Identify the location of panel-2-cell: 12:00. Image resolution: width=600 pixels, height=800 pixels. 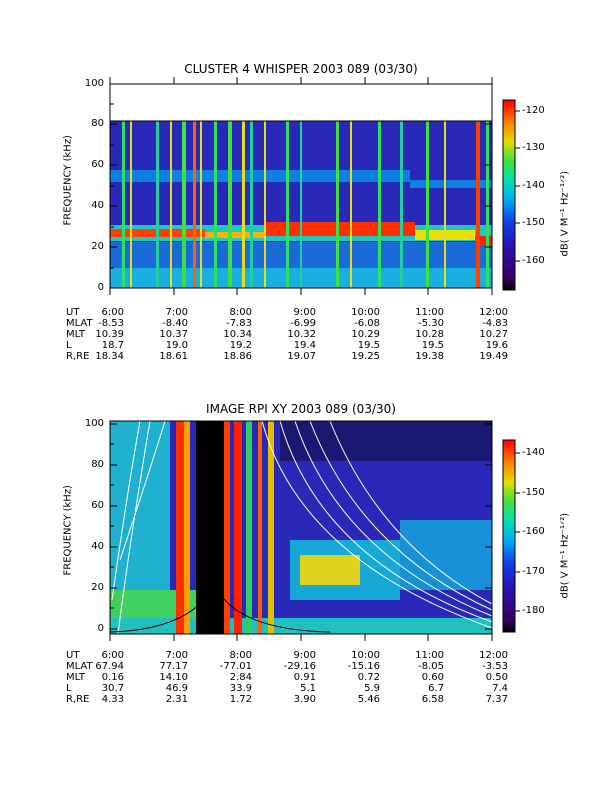
(493, 655).